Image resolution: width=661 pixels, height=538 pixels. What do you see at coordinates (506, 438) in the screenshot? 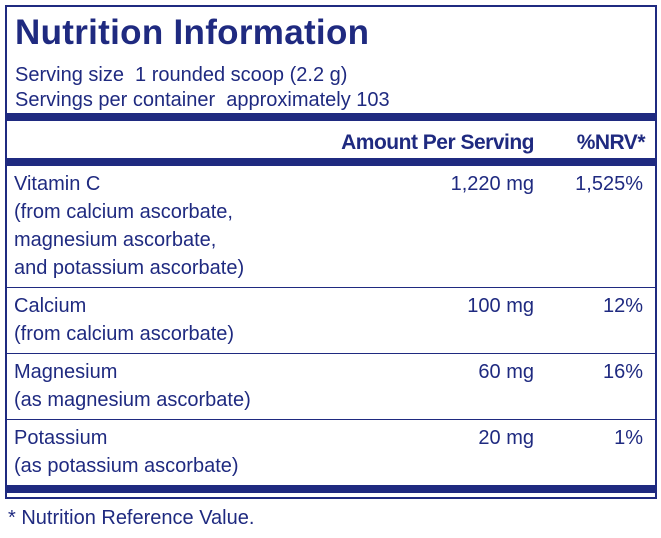
I see `amount: 20 mg` at bounding box center [506, 438].